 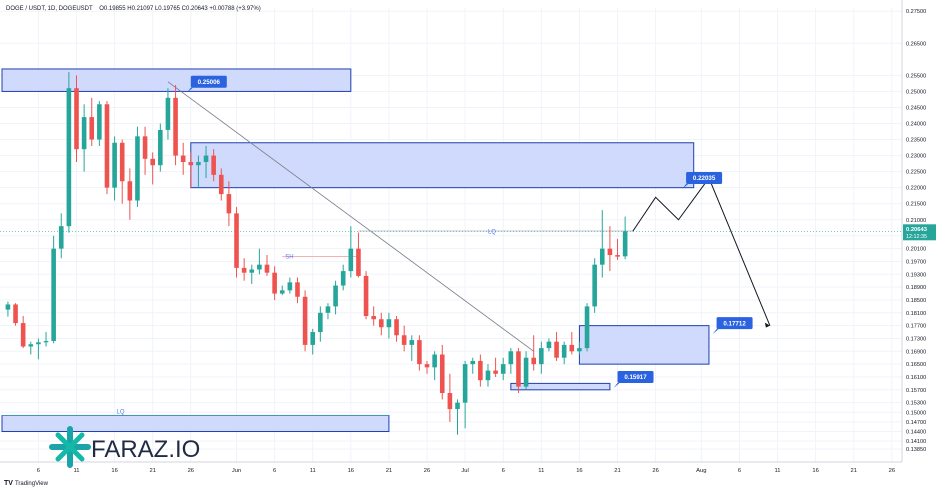 I want to click on zone-lq-bottom, so click(x=195, y=423).